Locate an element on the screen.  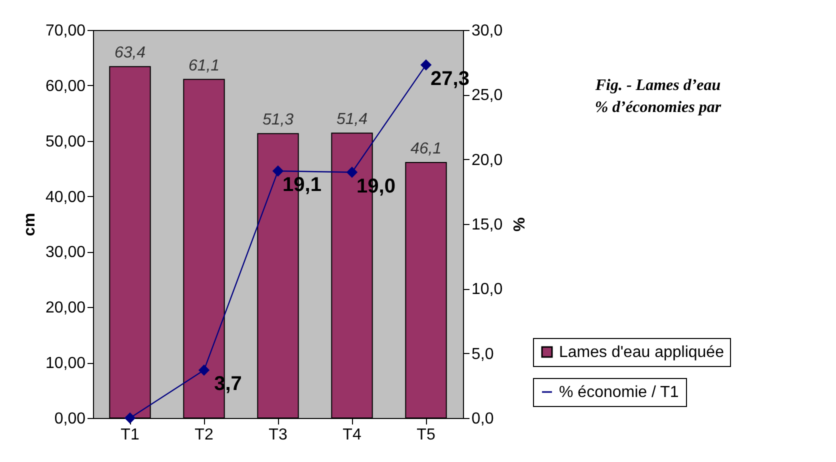
y2-axis-title: % is located at coordinates (518, 224).